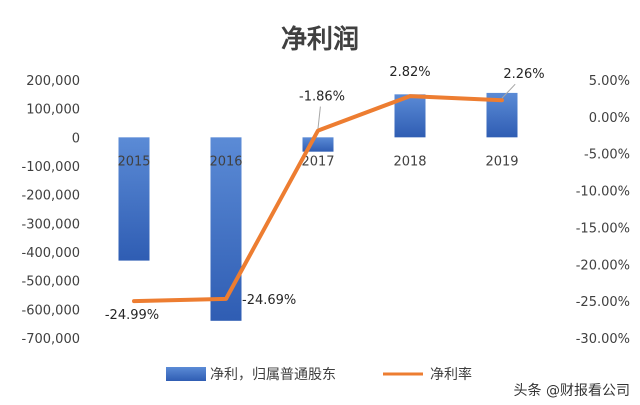 The width and height of the screenshot is (640, 405). What do you see at coordinates (186, 374) in the screenshot?
I see `legend-bar-swatch` at bounding box center [186, 374].